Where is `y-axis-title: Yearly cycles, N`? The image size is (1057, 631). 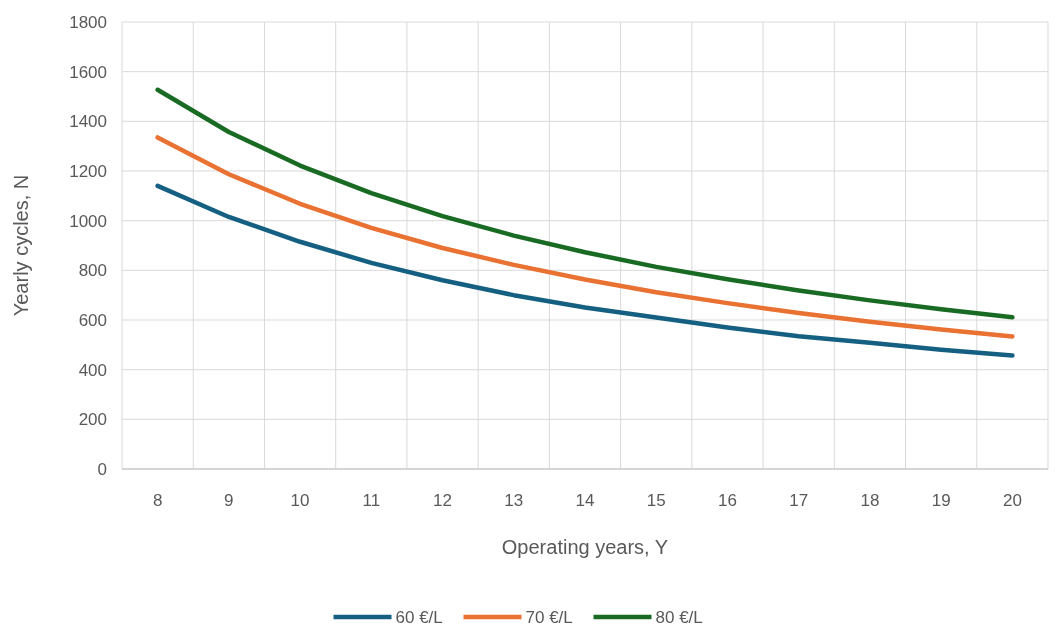
y-axis-title: Yearly cycles, N is located at coordinates (21, 245).